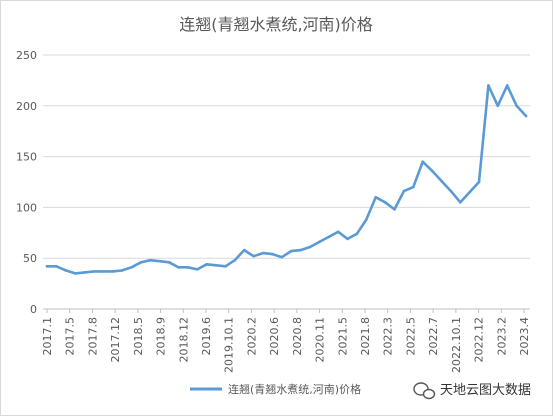 Image resolution: width=553 pixels, height=416 pixels. Describe the element at coordinates (26, 207) in the screenshot. I see `y-tick-label: 100` at that location.